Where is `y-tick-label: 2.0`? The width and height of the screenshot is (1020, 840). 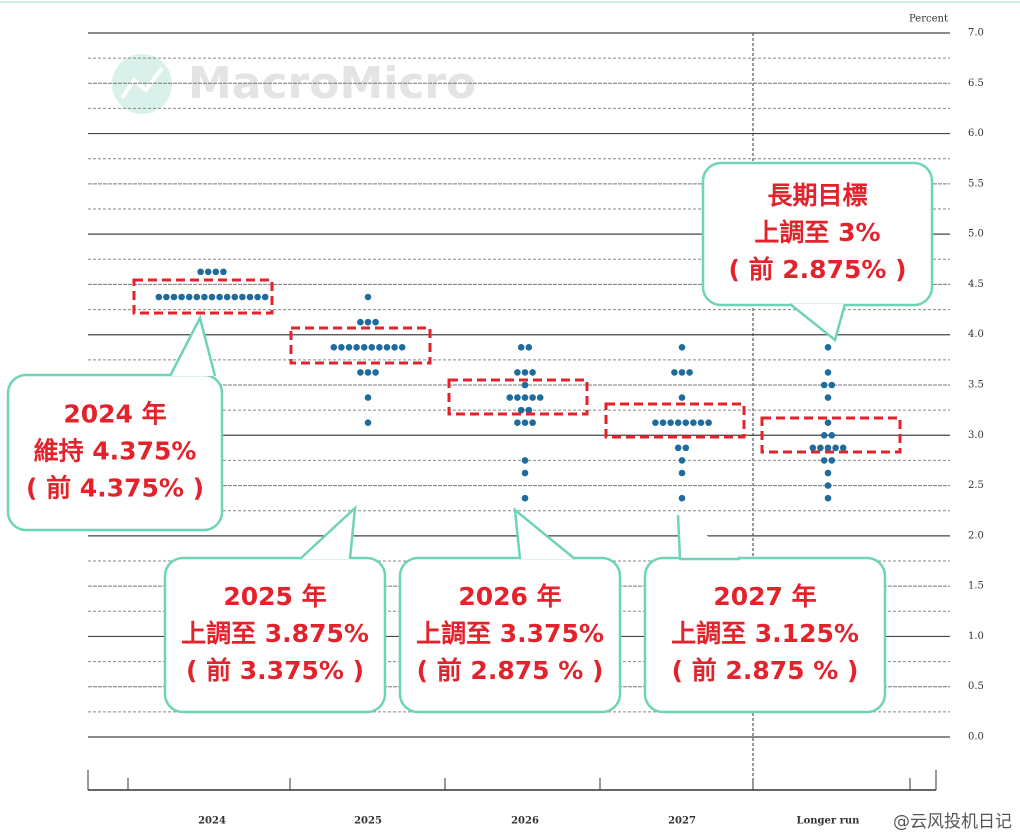
y-tick-label: 2.0 is located at coordinates (976, 535).